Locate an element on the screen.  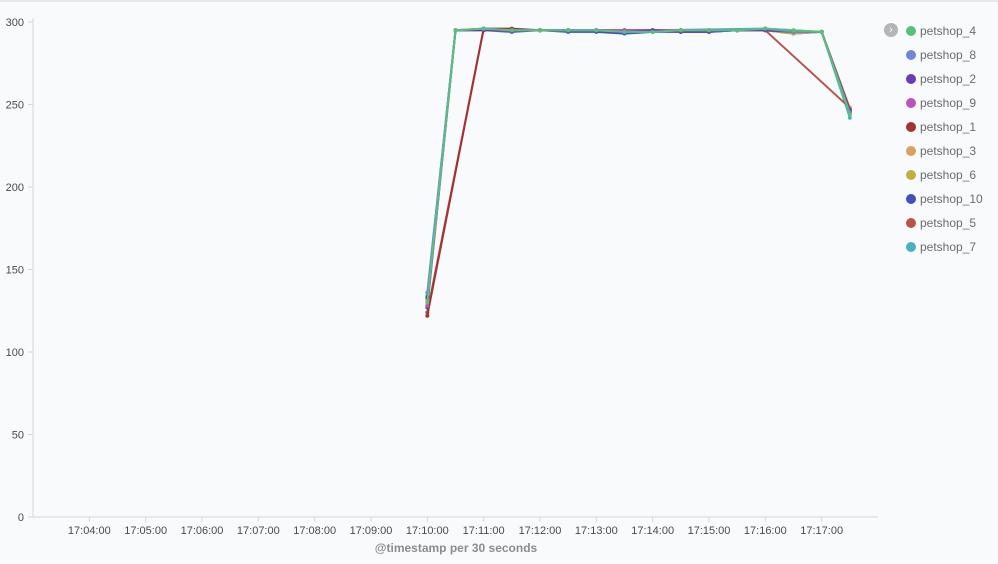
legend-item: petshop_4 is located at coordinates (941, 30).